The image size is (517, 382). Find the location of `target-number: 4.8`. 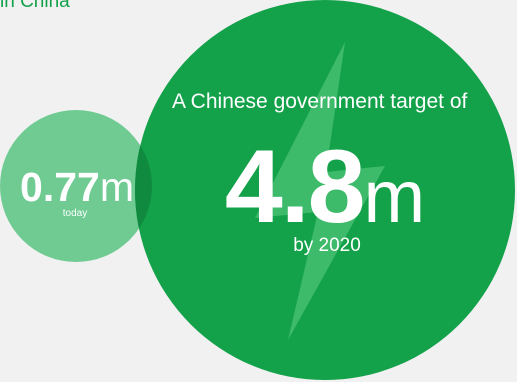

target-number: 4.8 is located at coordinates (295, 187).